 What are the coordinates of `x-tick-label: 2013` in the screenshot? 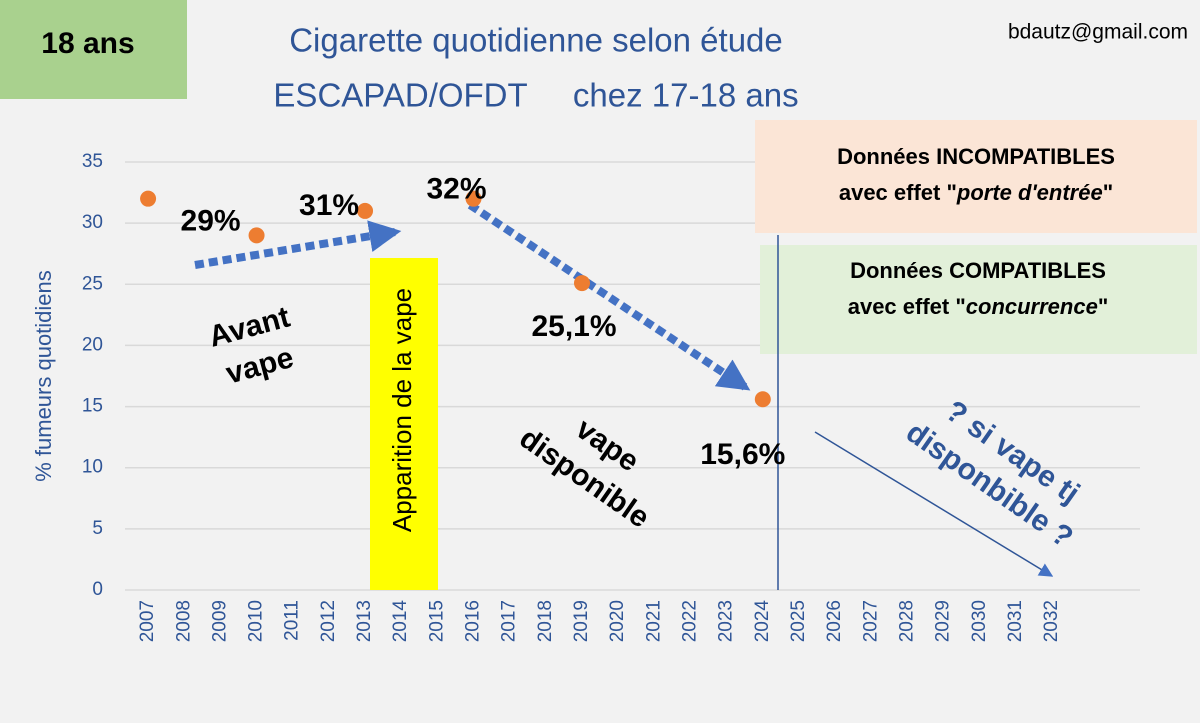 It's located at (364, 621).